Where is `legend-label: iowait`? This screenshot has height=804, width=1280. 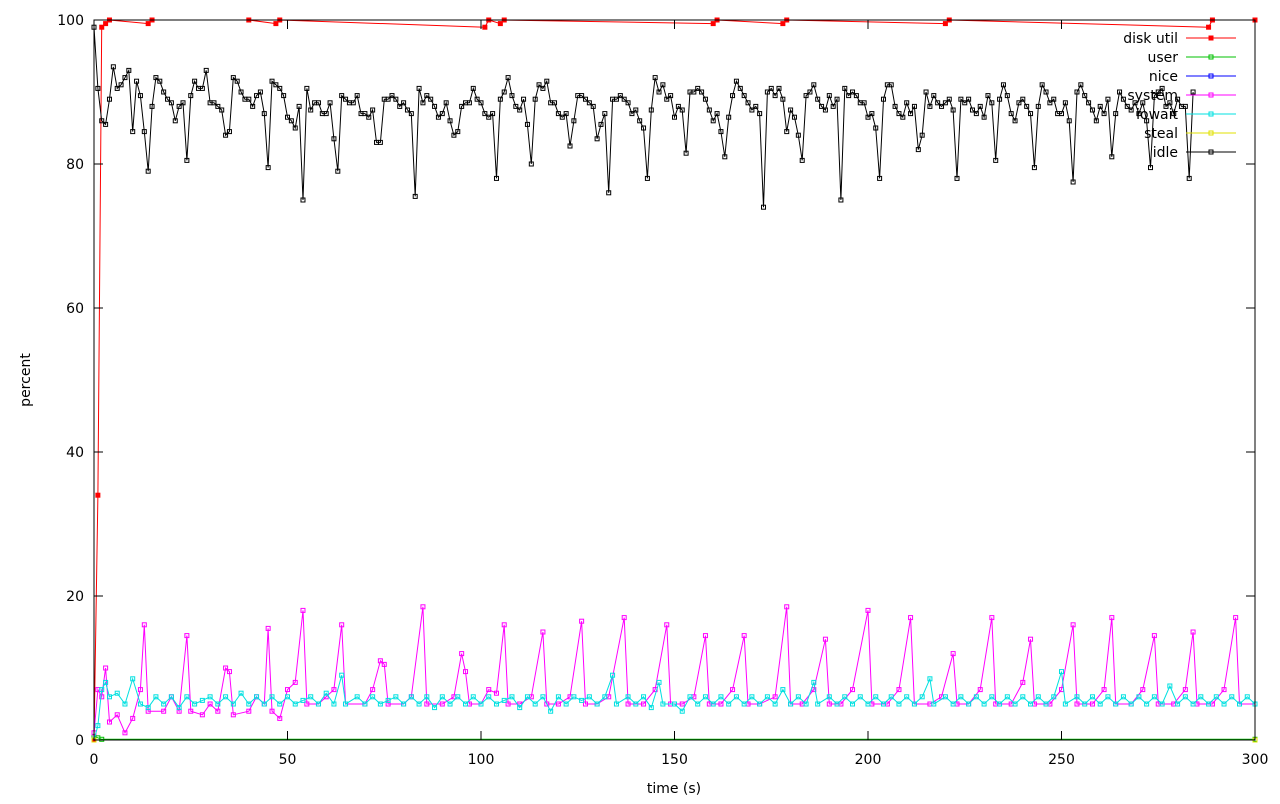 legend-label: iowait is located at coordinates (1157, 115).